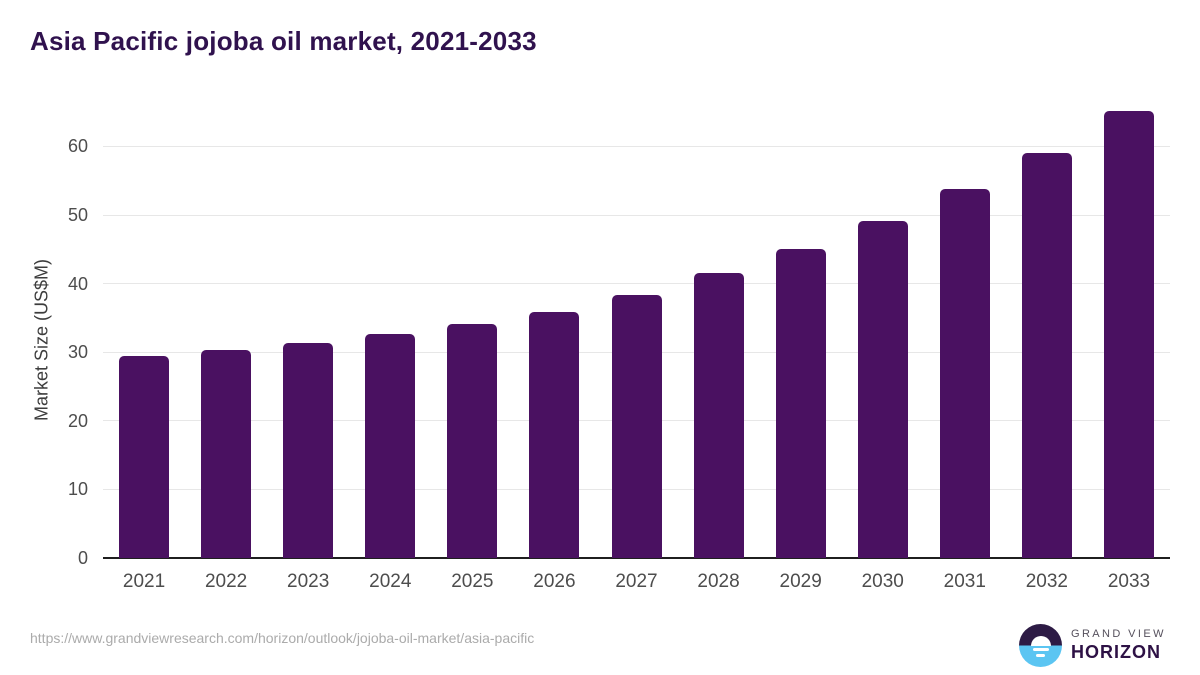 The image size is (1200, 675). Describe the element at coordinates (226, 581) in the screenshot. I see `x-tick-label: 2022` at that location.